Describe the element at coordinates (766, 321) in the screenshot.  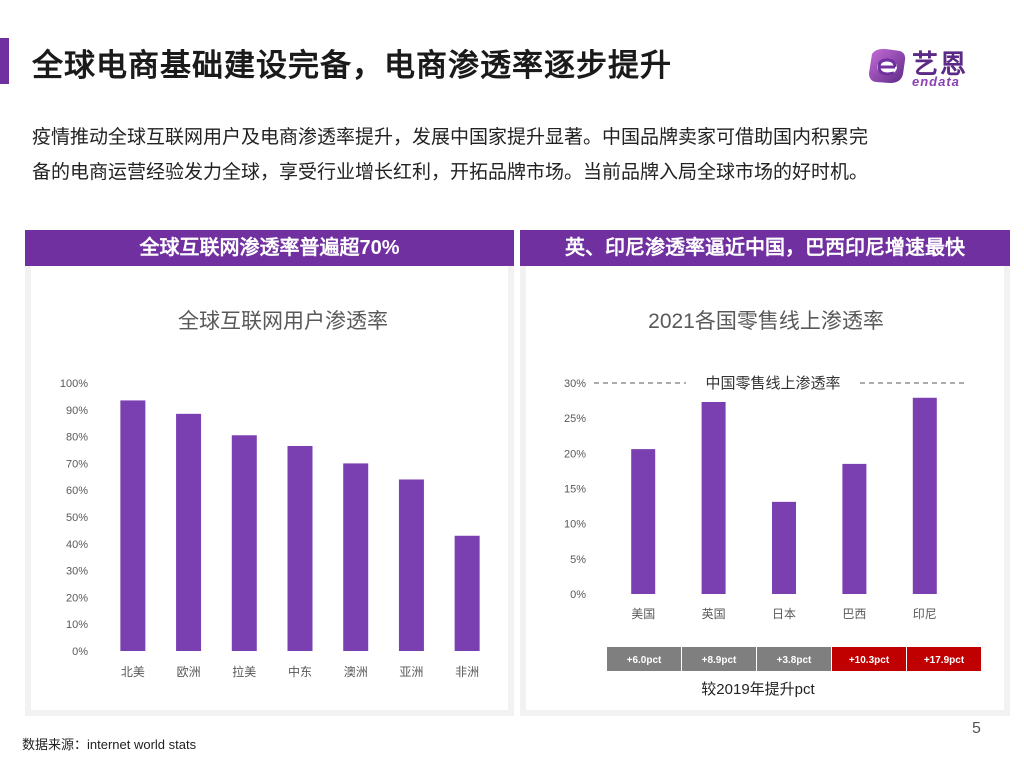
I see `chart-title: 2021各国零售线上渗透率` at that location.